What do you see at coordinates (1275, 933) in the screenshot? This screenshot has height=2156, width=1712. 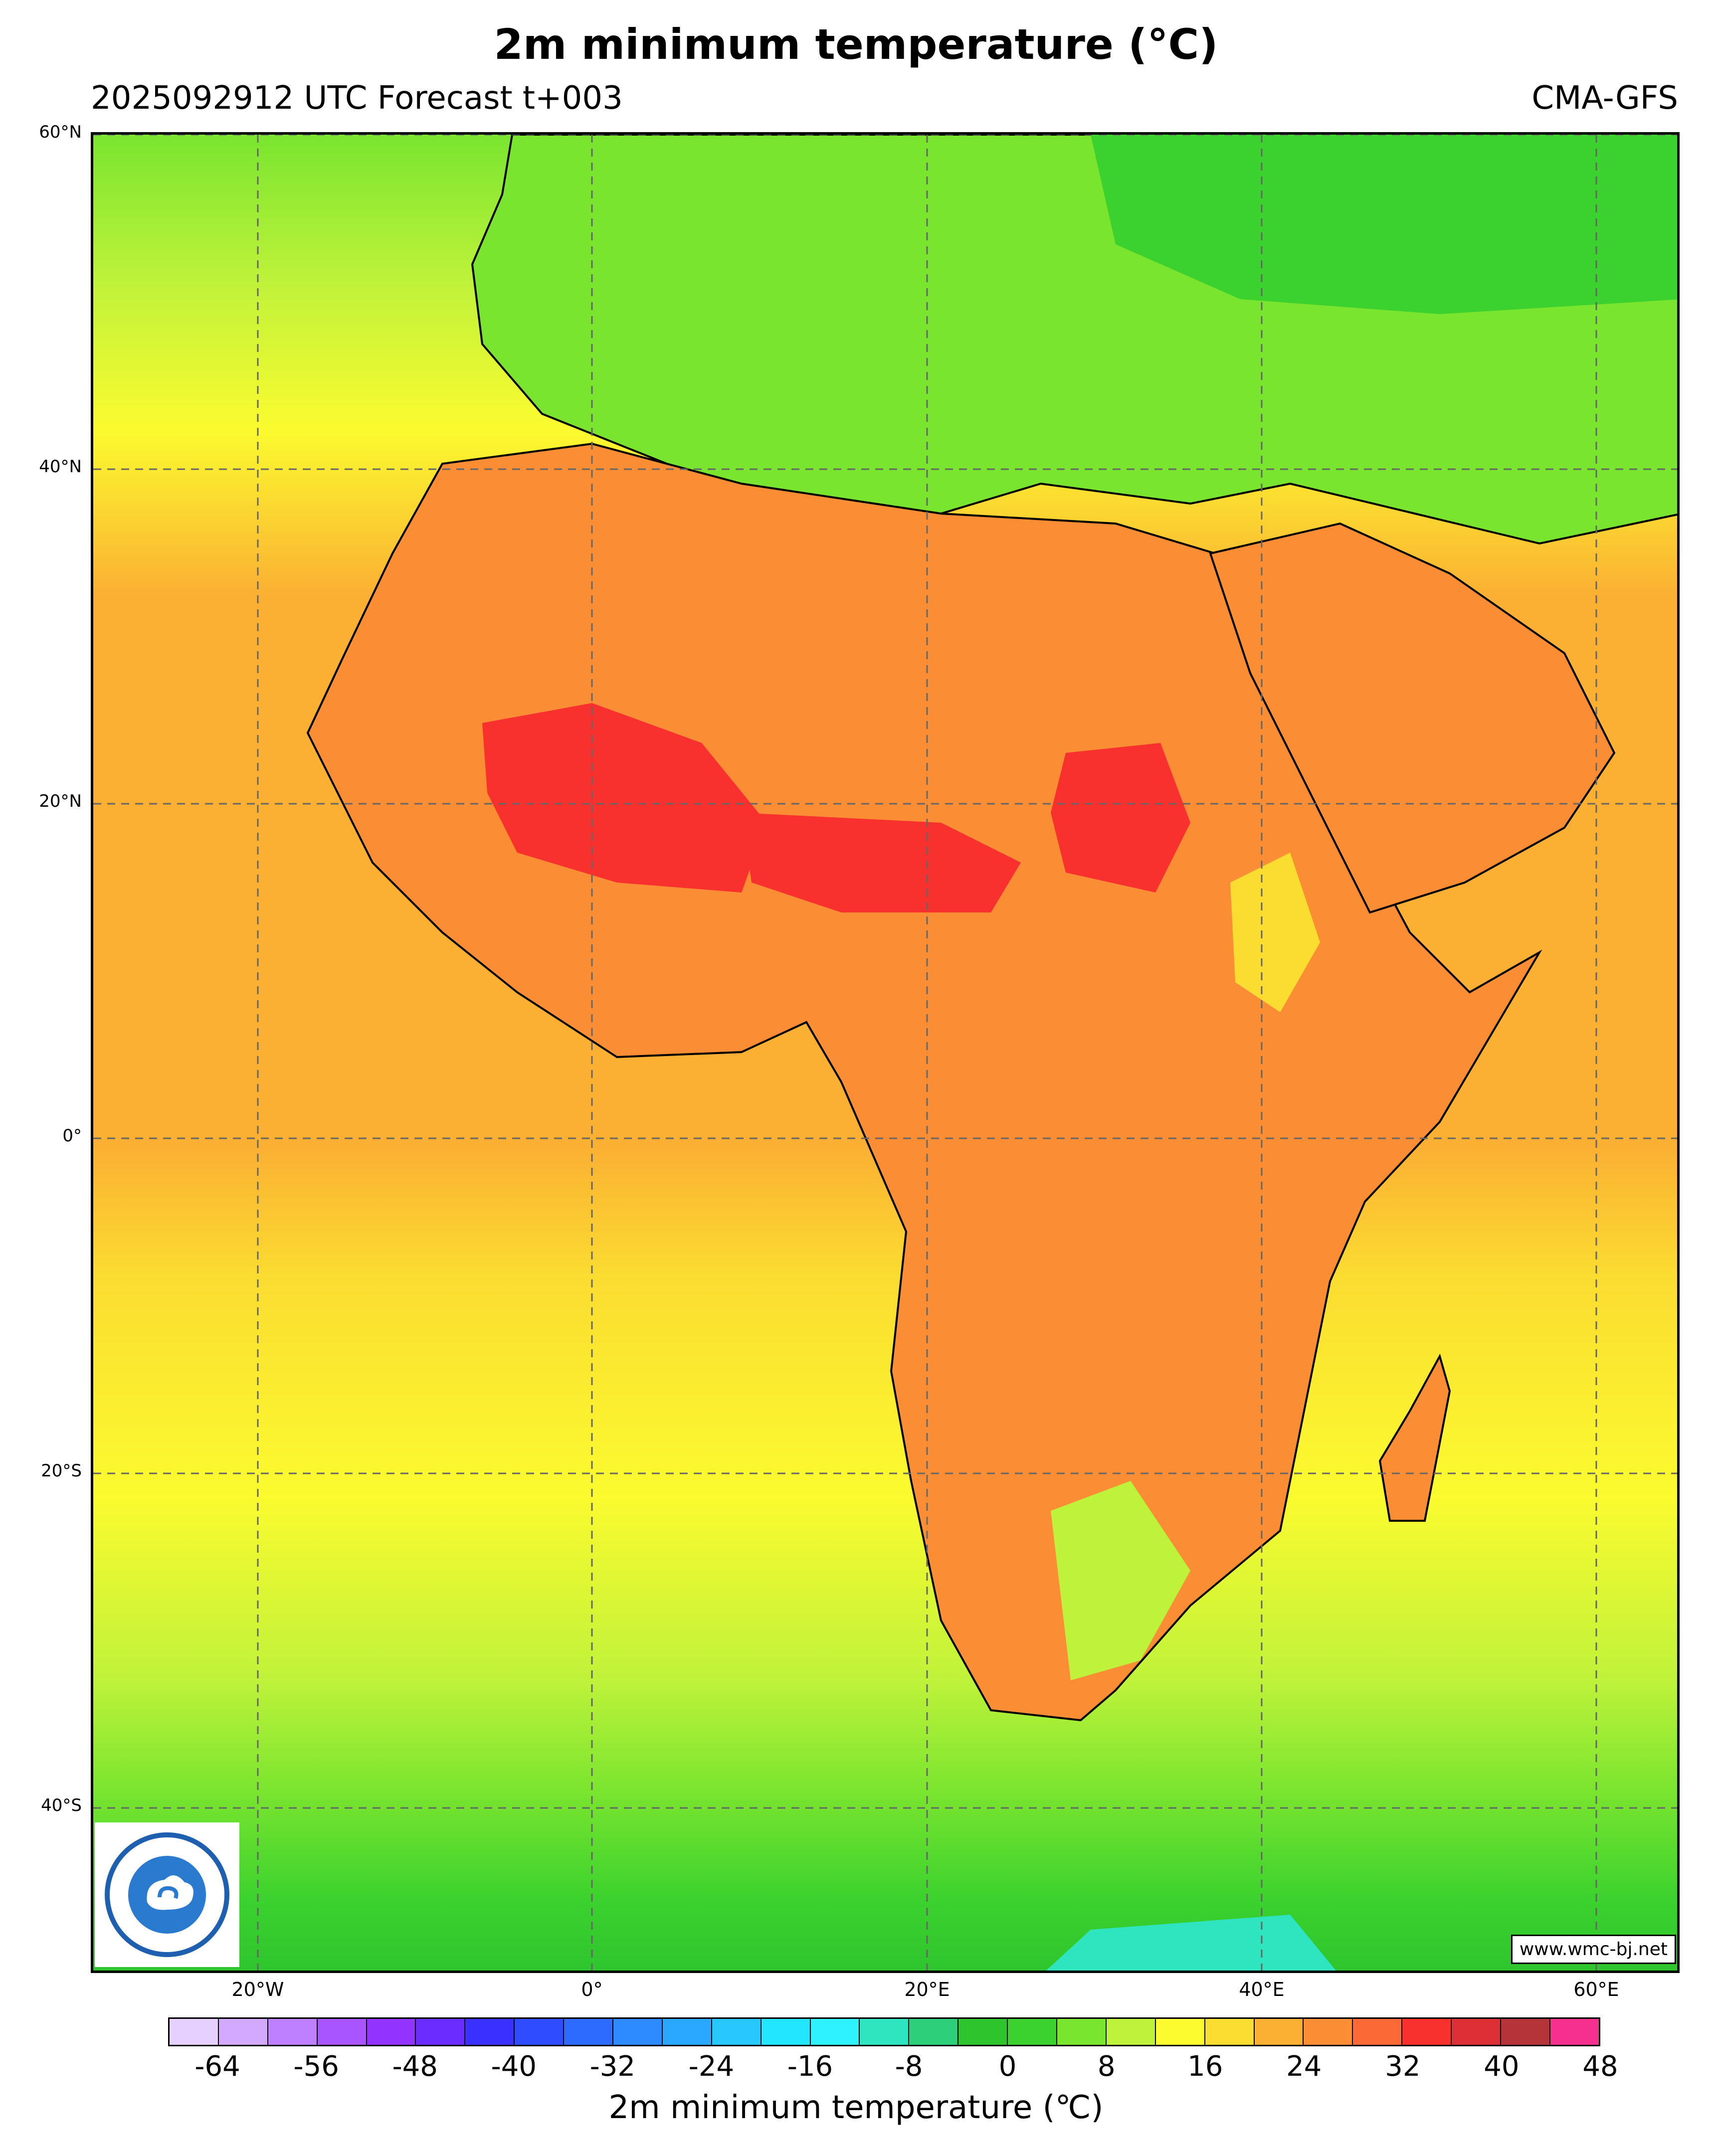 I see `ethiopia-highlands` at bounding box center [1275, 933].